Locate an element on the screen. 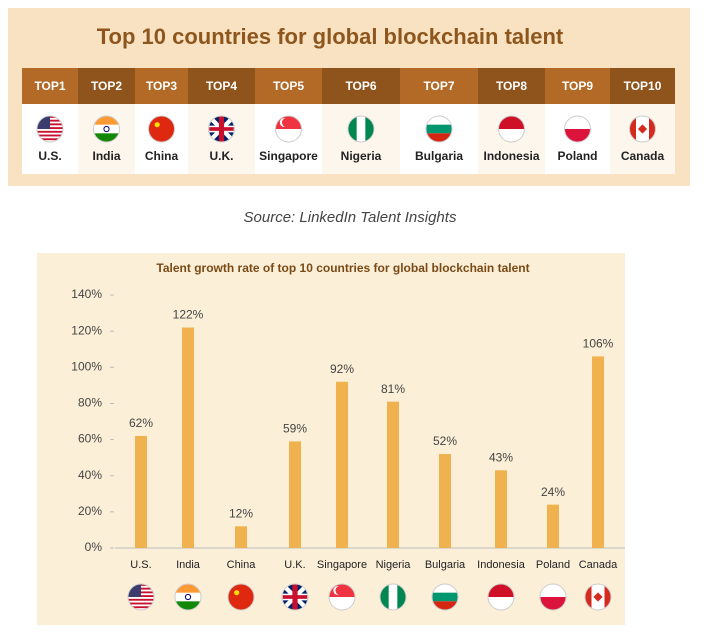 The width and height of the screenshot is (710, 636). value-label: 62% is located at coordinates (141, 423).